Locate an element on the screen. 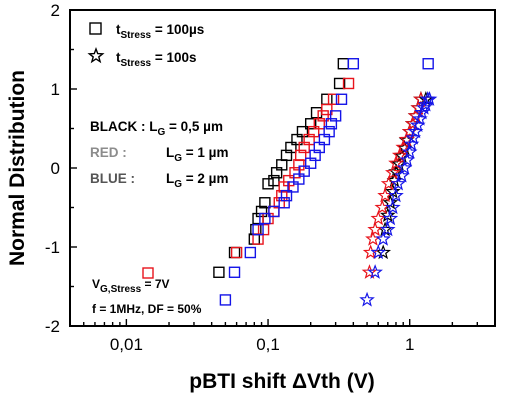 This screenshot has height=398, width=505. x-tick-label: 1 is located at coordinates (409, 344).